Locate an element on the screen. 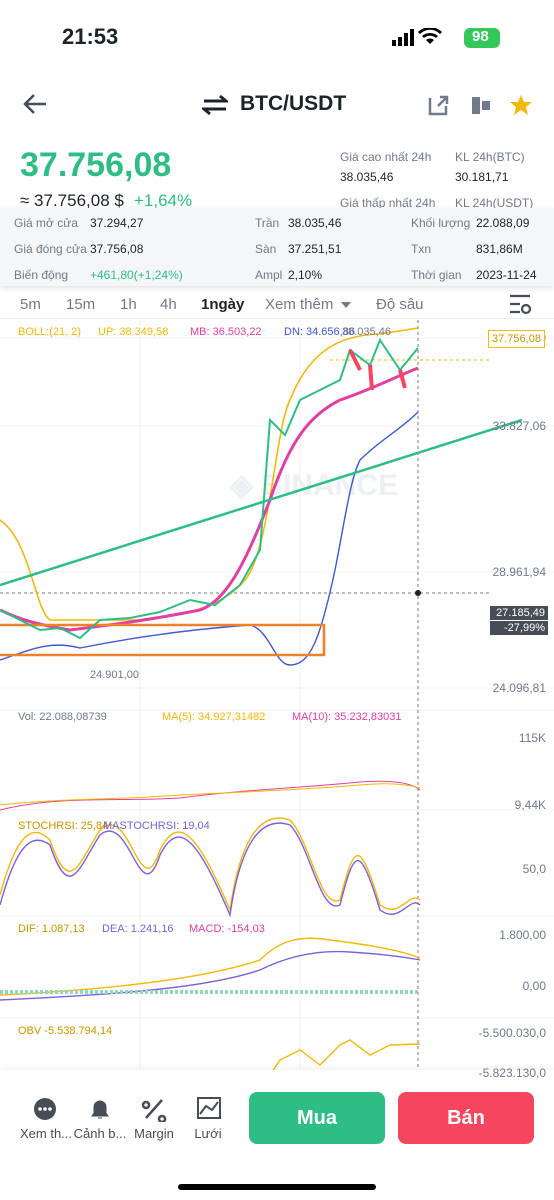 The image size is (554, 1200). low-marker: 24.901,00 is located at coordinates (114, 675).